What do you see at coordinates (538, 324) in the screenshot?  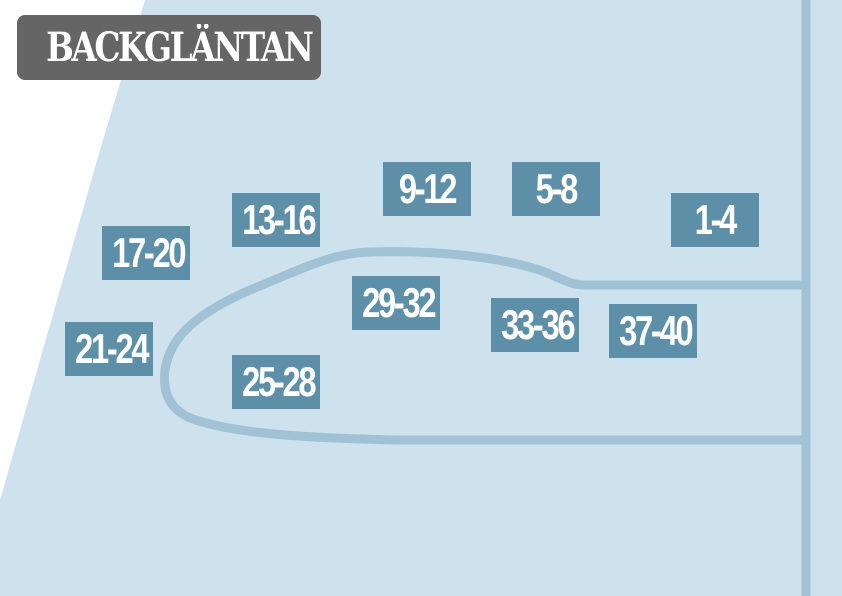 I see `lot-label: 33-36` at bounding box center [538, 324].